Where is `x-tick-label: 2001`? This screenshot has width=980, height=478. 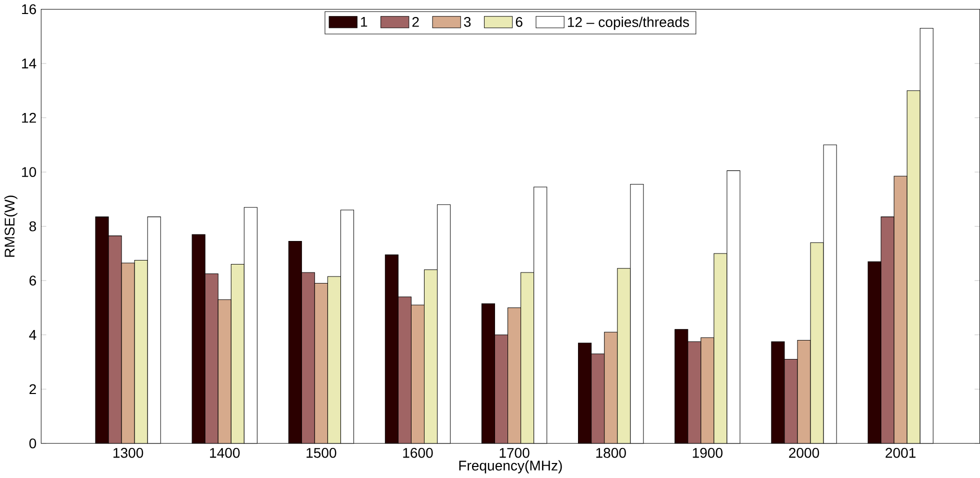 x-tick-label: 2001 is located at coordinates (901, 453).